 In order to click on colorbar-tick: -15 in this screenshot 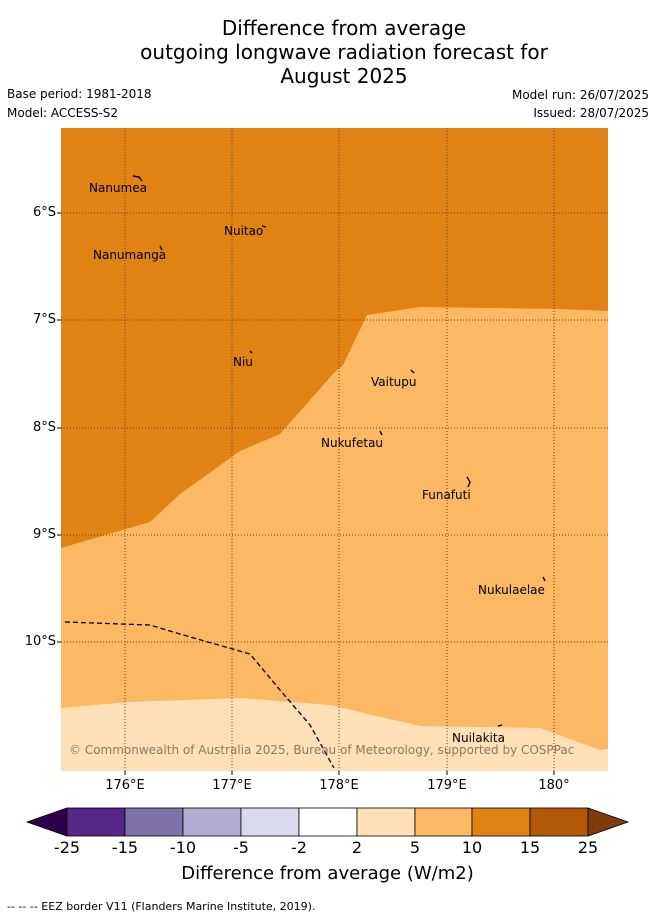, I will do `click(125, 847)`.